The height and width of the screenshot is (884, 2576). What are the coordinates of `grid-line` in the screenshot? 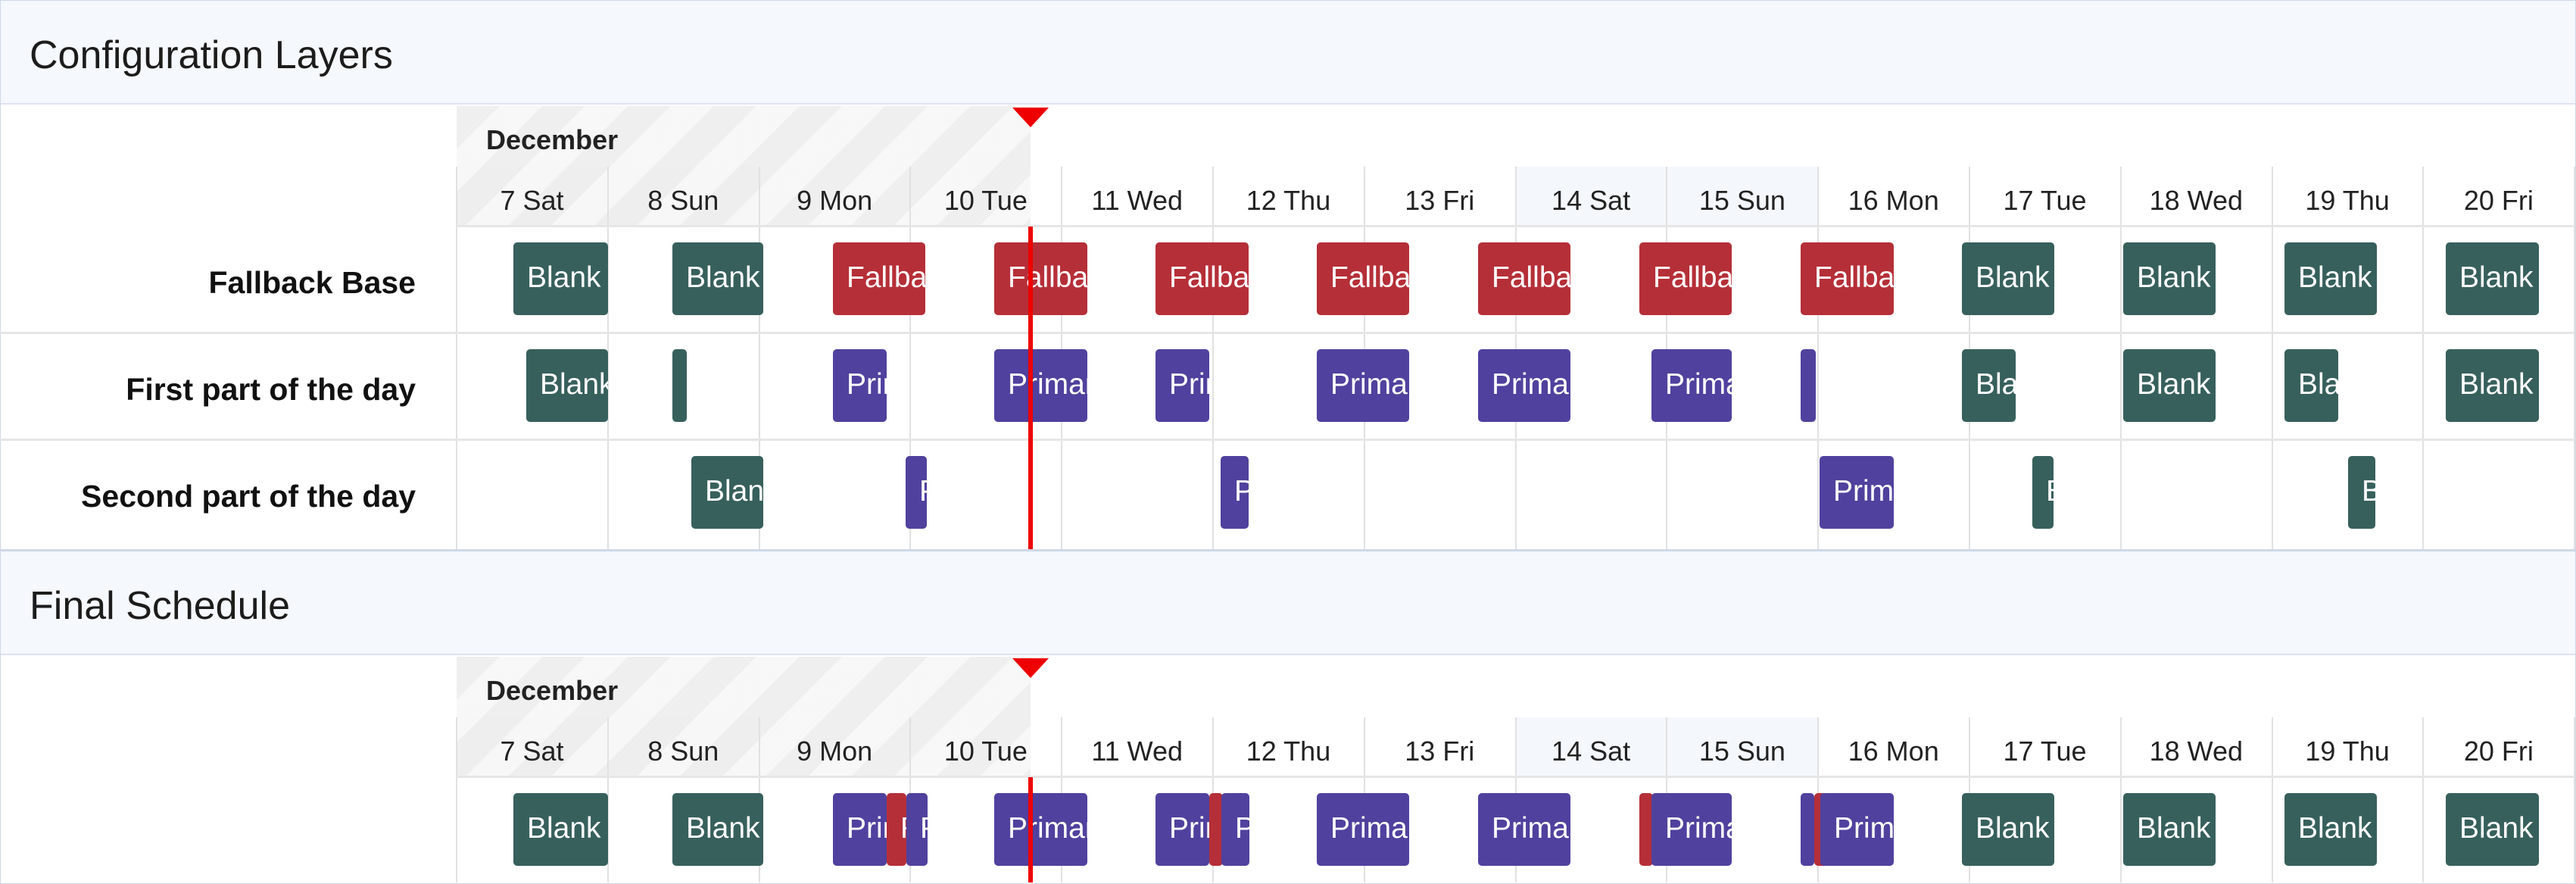 It's located at (759, 358).